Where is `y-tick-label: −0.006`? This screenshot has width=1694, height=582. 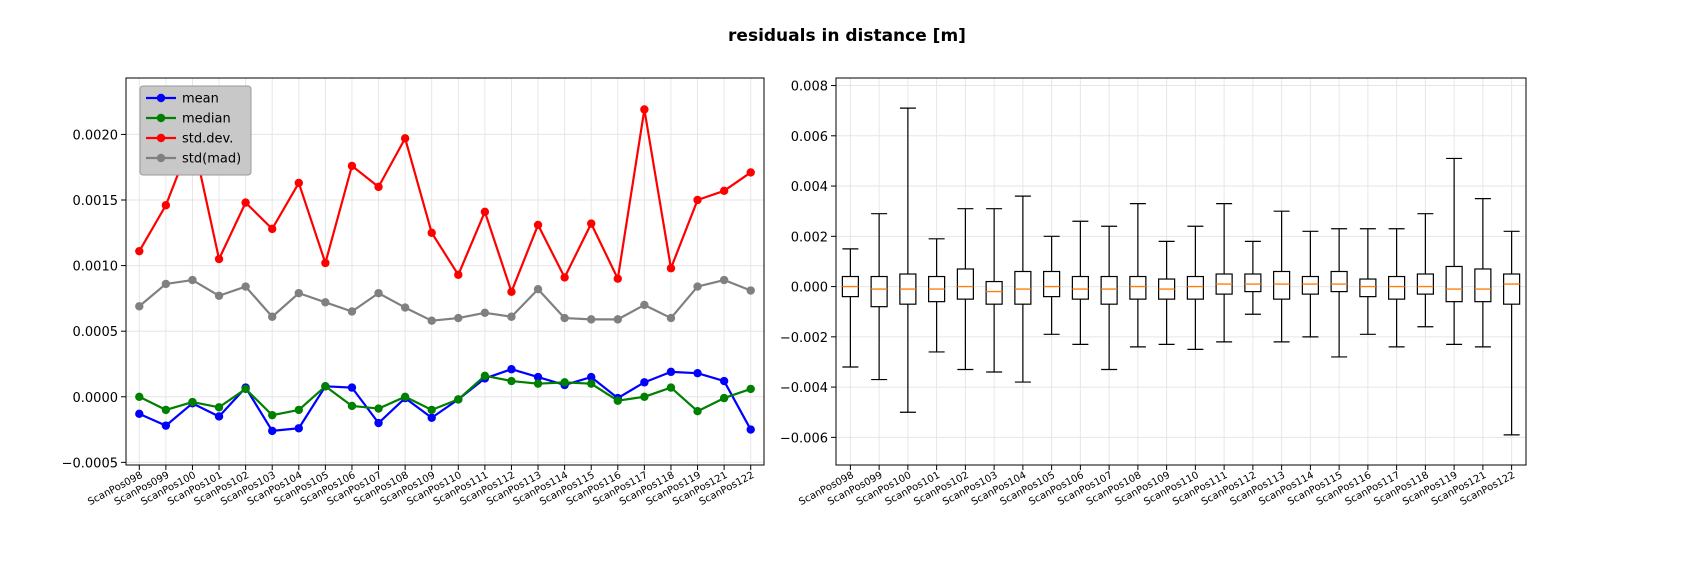
y-tick-label: −0.006 is located at coordinates (804, 438).